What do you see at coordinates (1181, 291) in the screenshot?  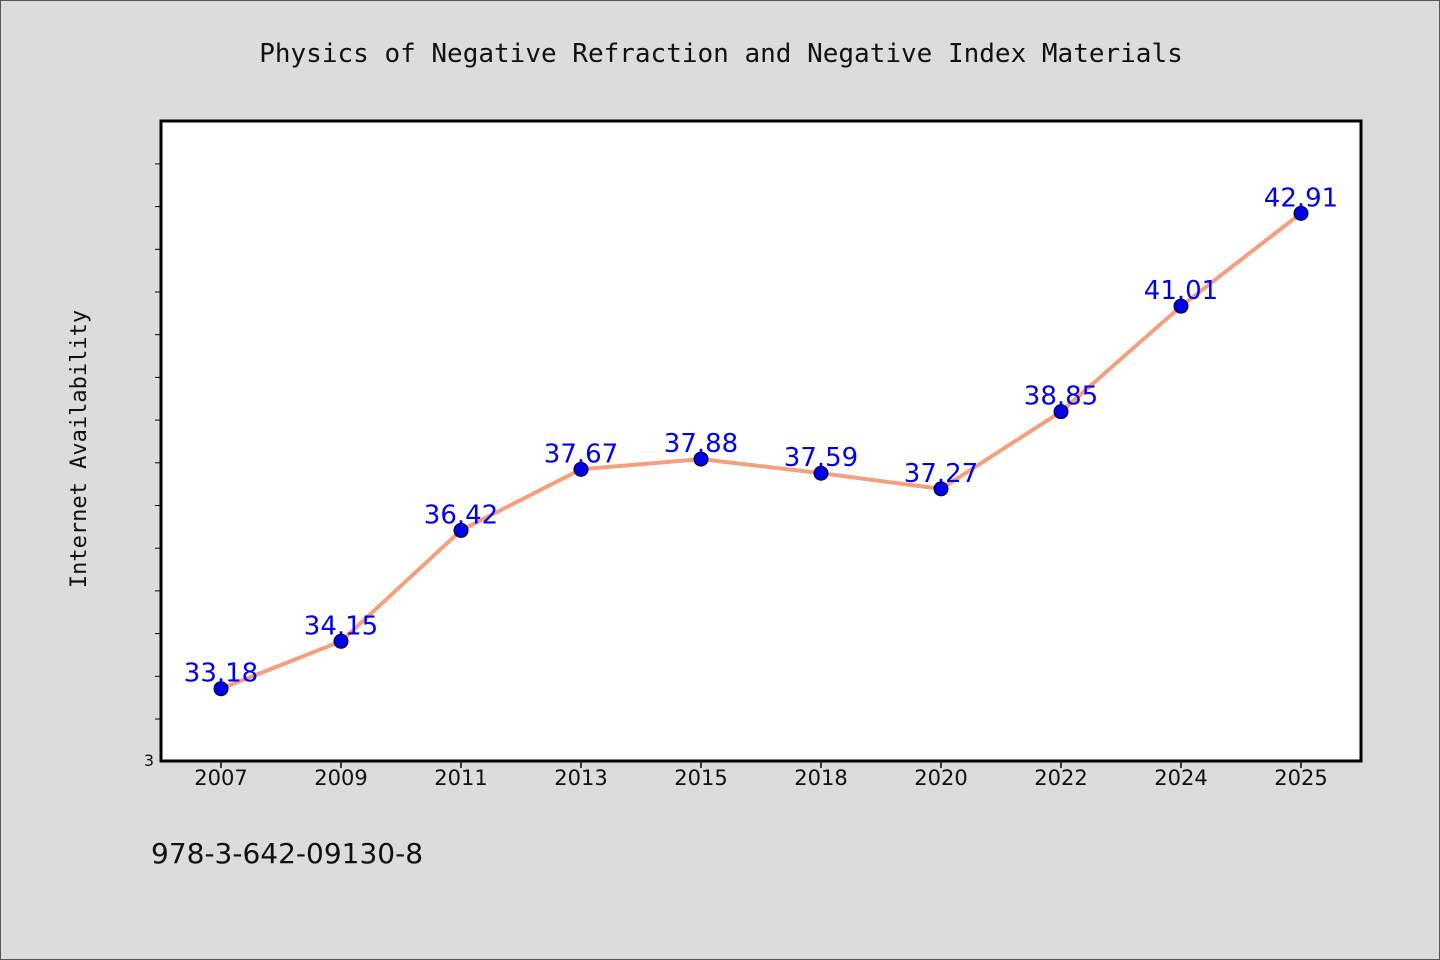 I see `data-label: 41.01` at bounding box center [1181, 291].